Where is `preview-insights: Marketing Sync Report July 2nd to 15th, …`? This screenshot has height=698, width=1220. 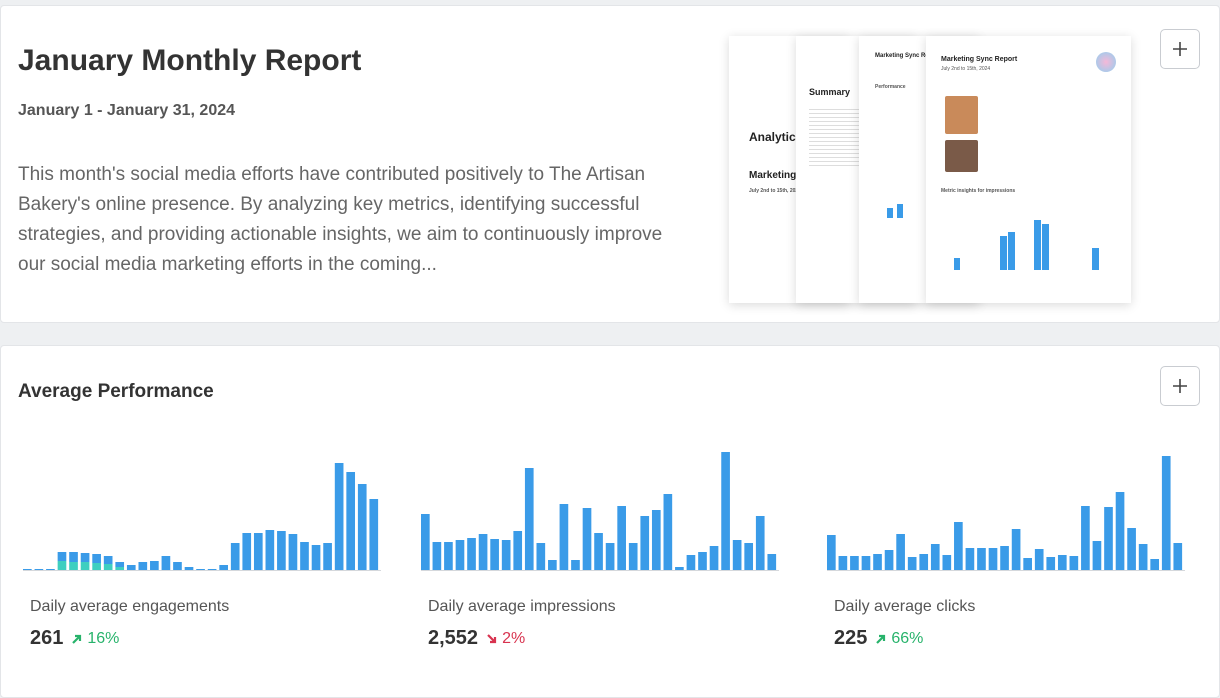
preview-insights: Marketing Sync Report July 2nd to 15th, … is located at coordinates (1028, 169).